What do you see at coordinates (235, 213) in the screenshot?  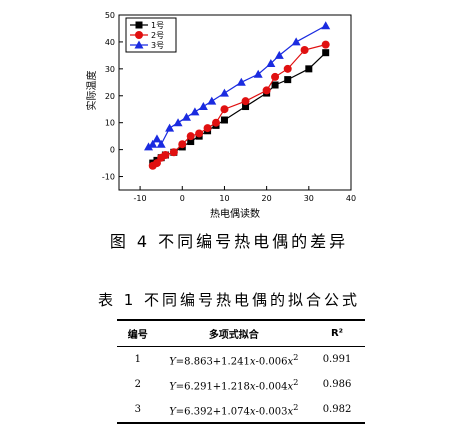 I see `x-axis-label: 热电偶读数` at bounding box center [235, 213].